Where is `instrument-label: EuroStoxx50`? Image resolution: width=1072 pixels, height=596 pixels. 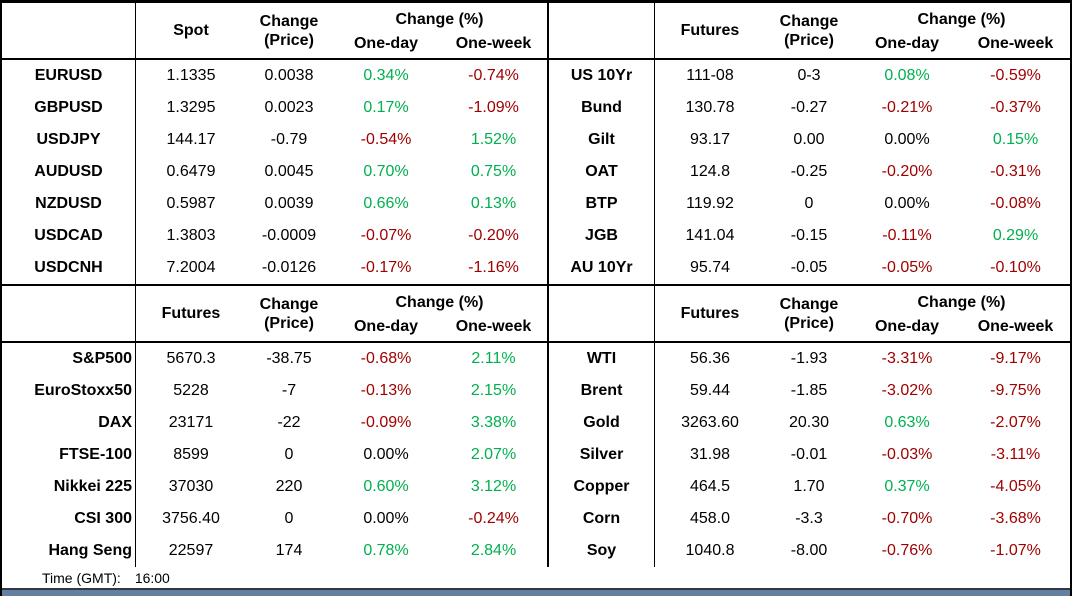
instrument-label: EuroStoxx50 is located at coordinates (69, 391).